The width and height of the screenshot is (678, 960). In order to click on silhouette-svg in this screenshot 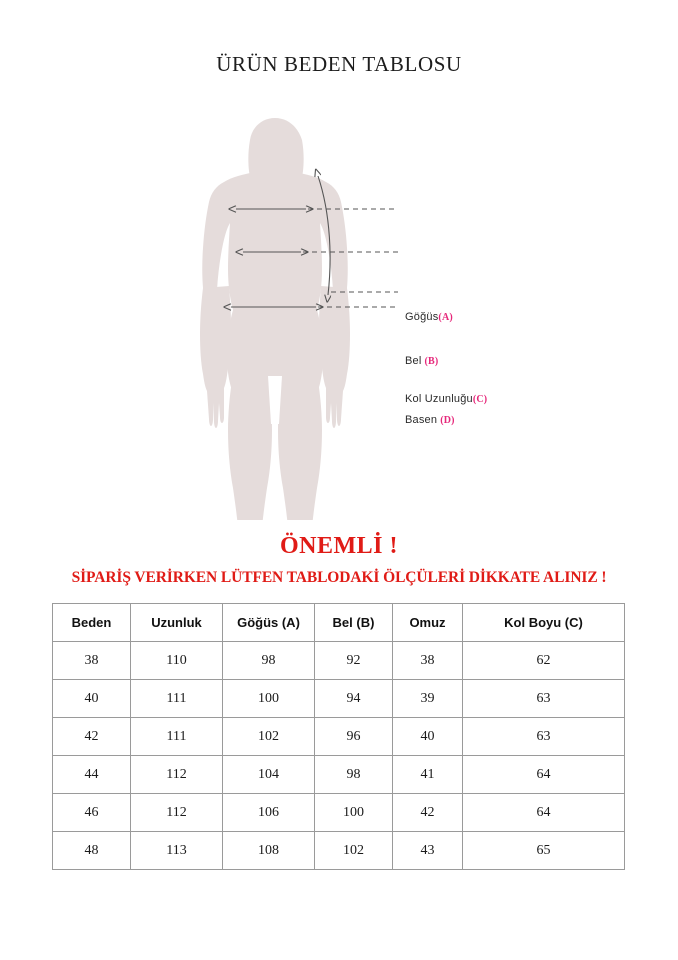, I will do `click(299, 319)`.